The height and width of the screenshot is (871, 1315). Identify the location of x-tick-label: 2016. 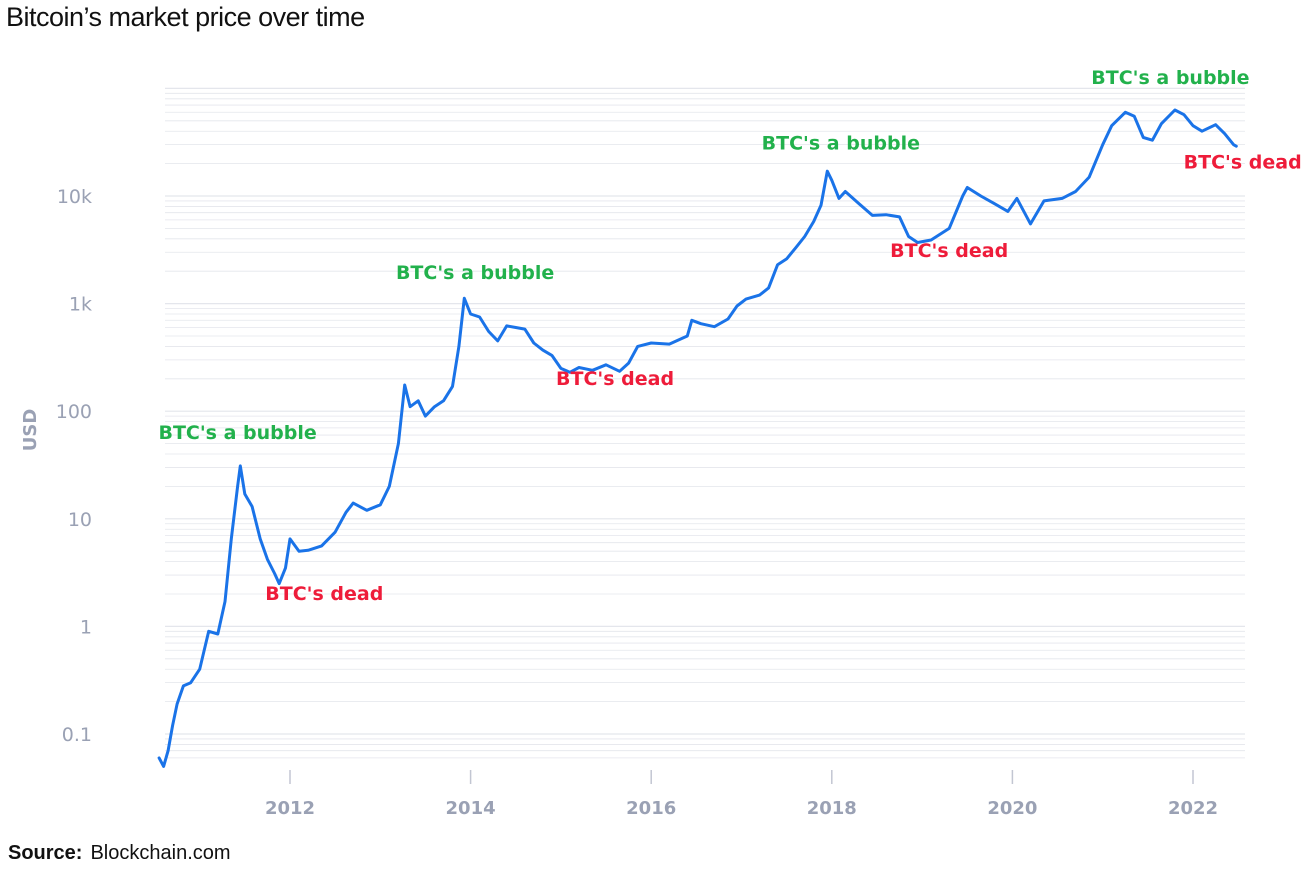
(651, 808).